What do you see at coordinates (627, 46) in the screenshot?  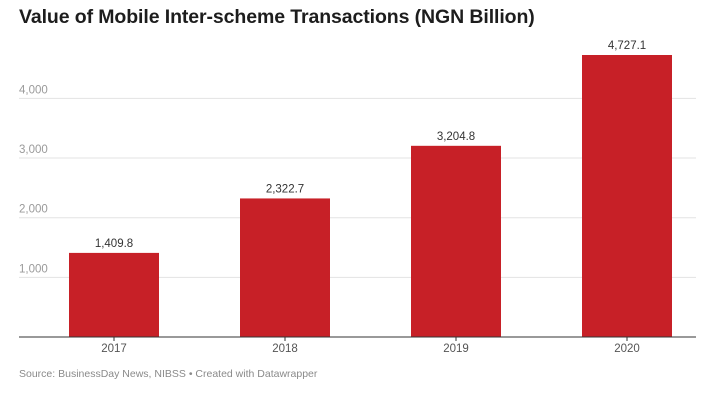 I see `data-label: 4,727.1` at bounding box center [627, 46].